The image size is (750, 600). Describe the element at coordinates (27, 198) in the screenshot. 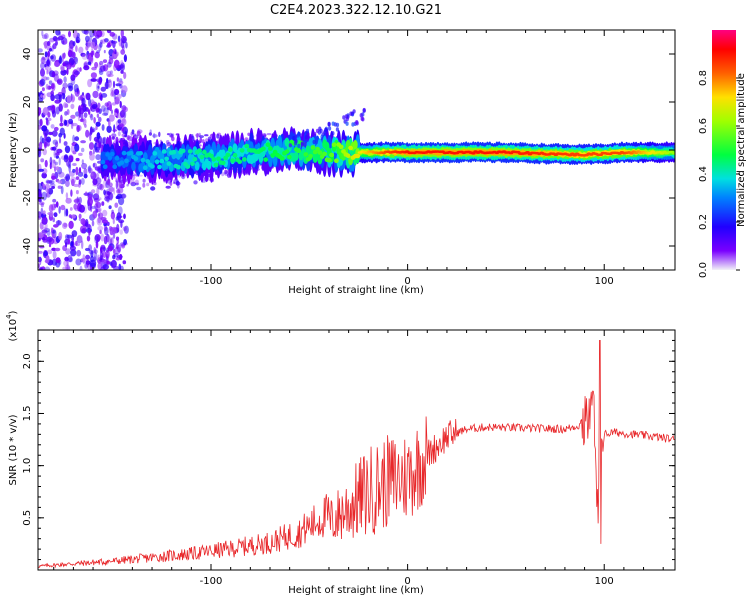

I see `spectrogram-y-tick-label-1: -20` at that location.